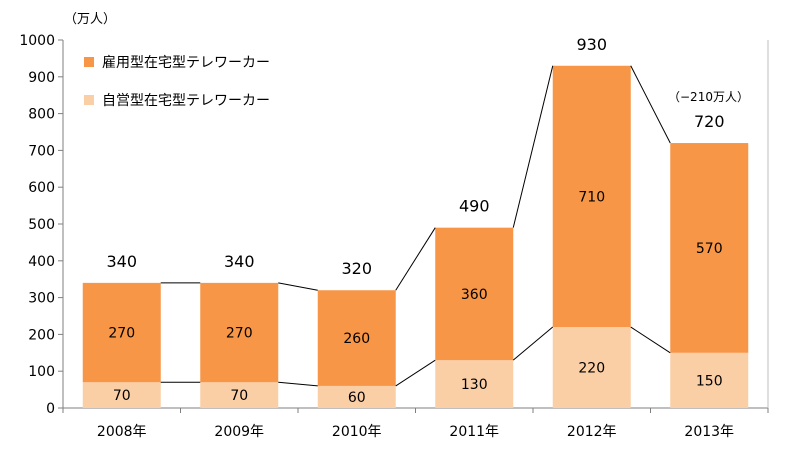 This screenshot has height=453, width=787. I want to click on legend-swatch-self-employed, so click(89, 100).